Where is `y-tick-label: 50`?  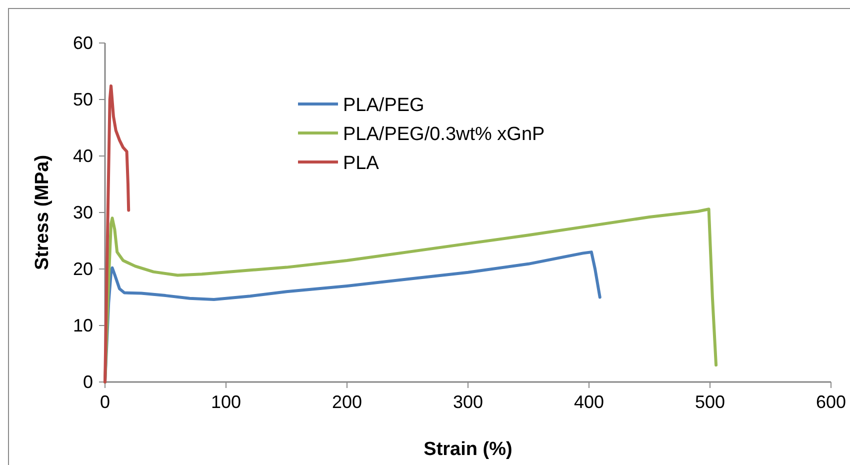
y-tick-label: 50 is located at coordinates (82, 100).